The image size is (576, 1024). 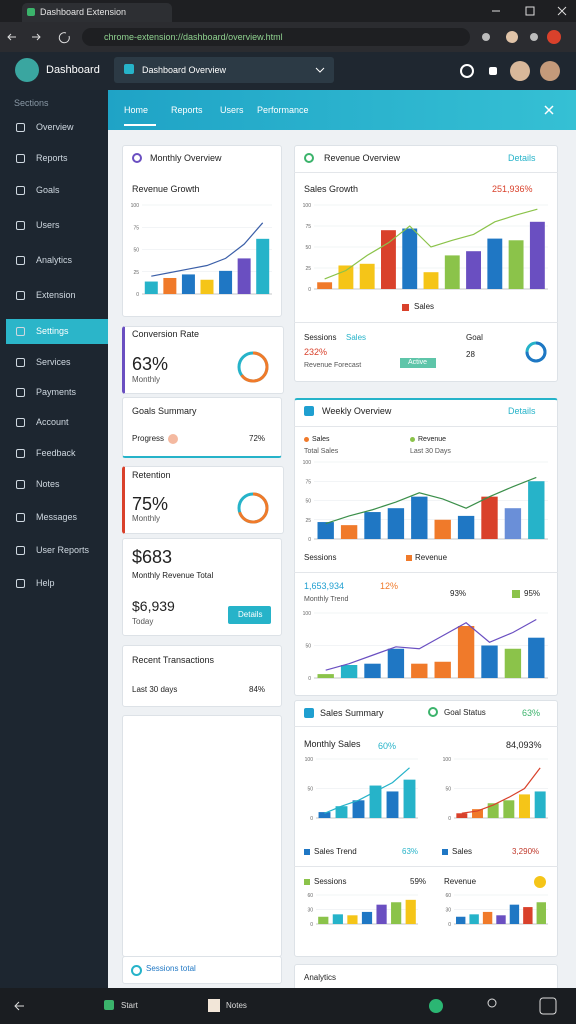 I want to click on button-label: Details, so click(x=250, y=614).